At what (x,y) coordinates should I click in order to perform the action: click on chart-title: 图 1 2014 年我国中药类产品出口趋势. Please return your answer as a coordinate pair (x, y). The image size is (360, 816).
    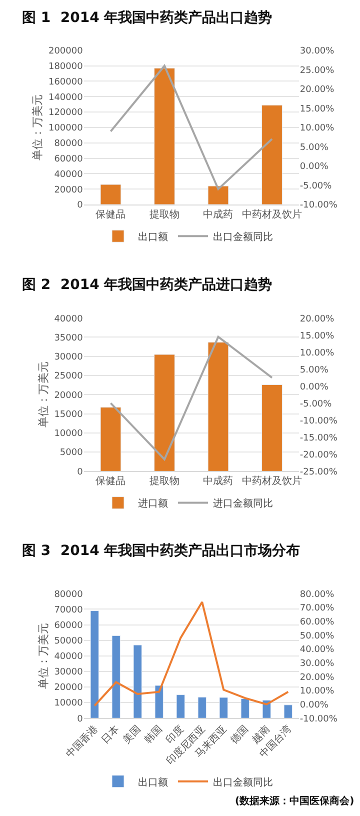
    Looking at the image, I should click on (147, 17).